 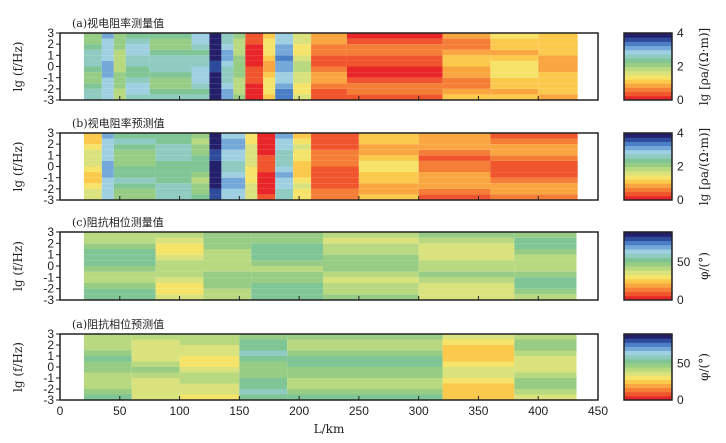 I want to click on panel-title: (c)阻抗相位测量值, so click(x=118, y=222).